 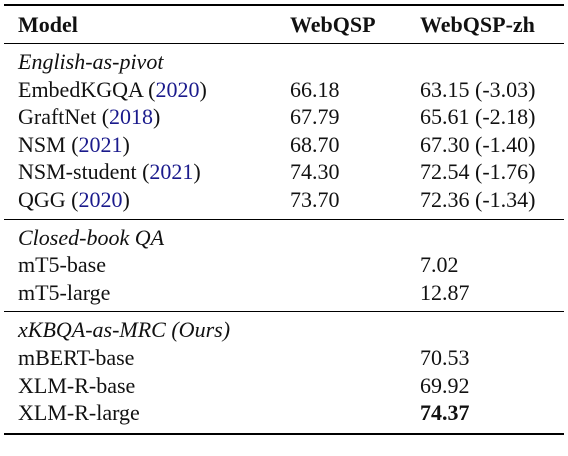 I want to click on table-row-qgg: QGG (2020) 73.70 72.36 (-1.34), so click(x=277, y=199).